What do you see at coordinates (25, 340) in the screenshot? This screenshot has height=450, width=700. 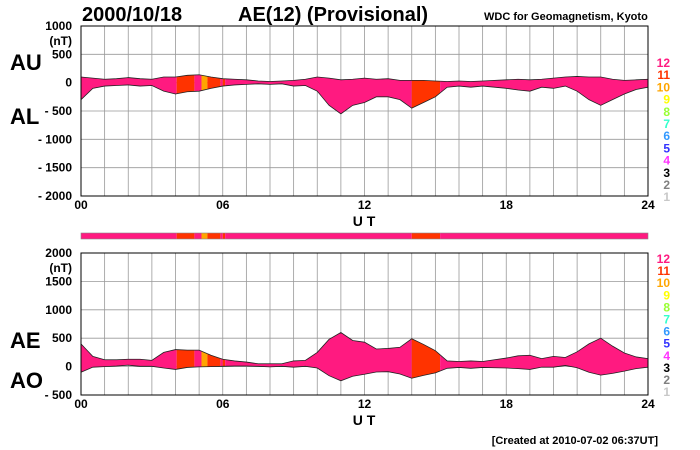 I see `ae-label: AE` at bounding box center [25, 340].